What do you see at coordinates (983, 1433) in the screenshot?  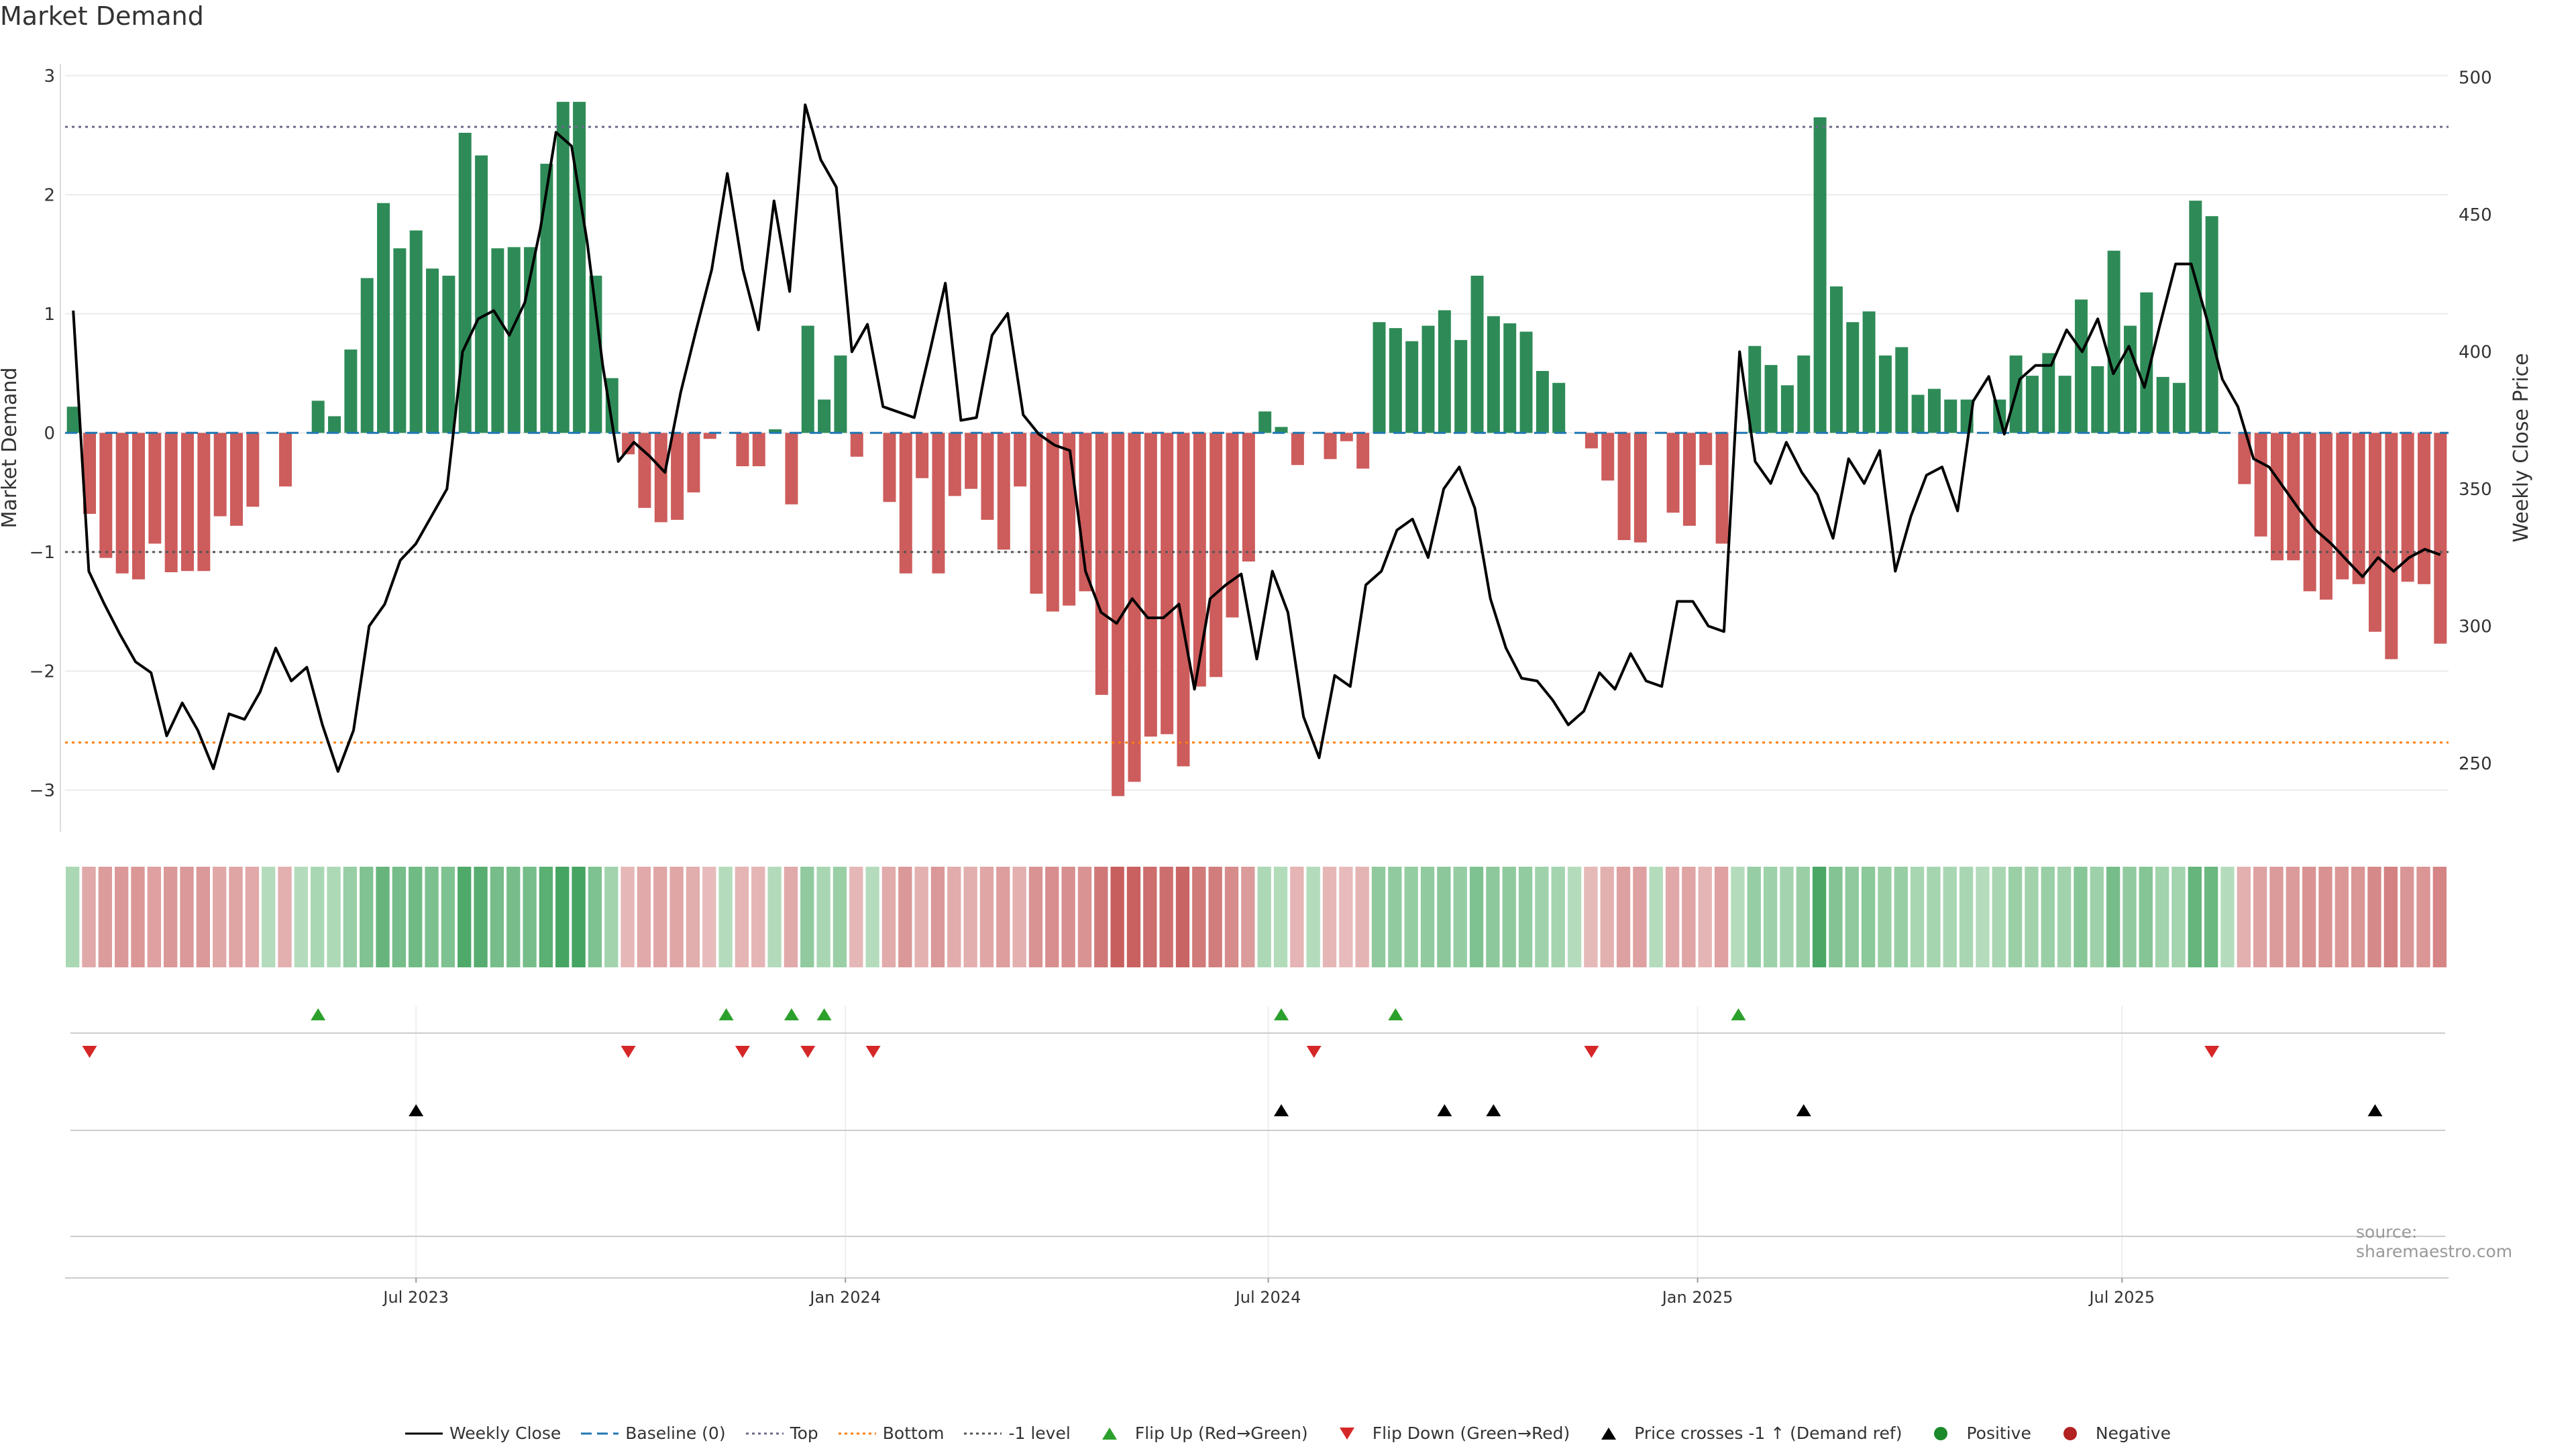 I see `minus1-legend-icon` at bounding box center [983, 1433].